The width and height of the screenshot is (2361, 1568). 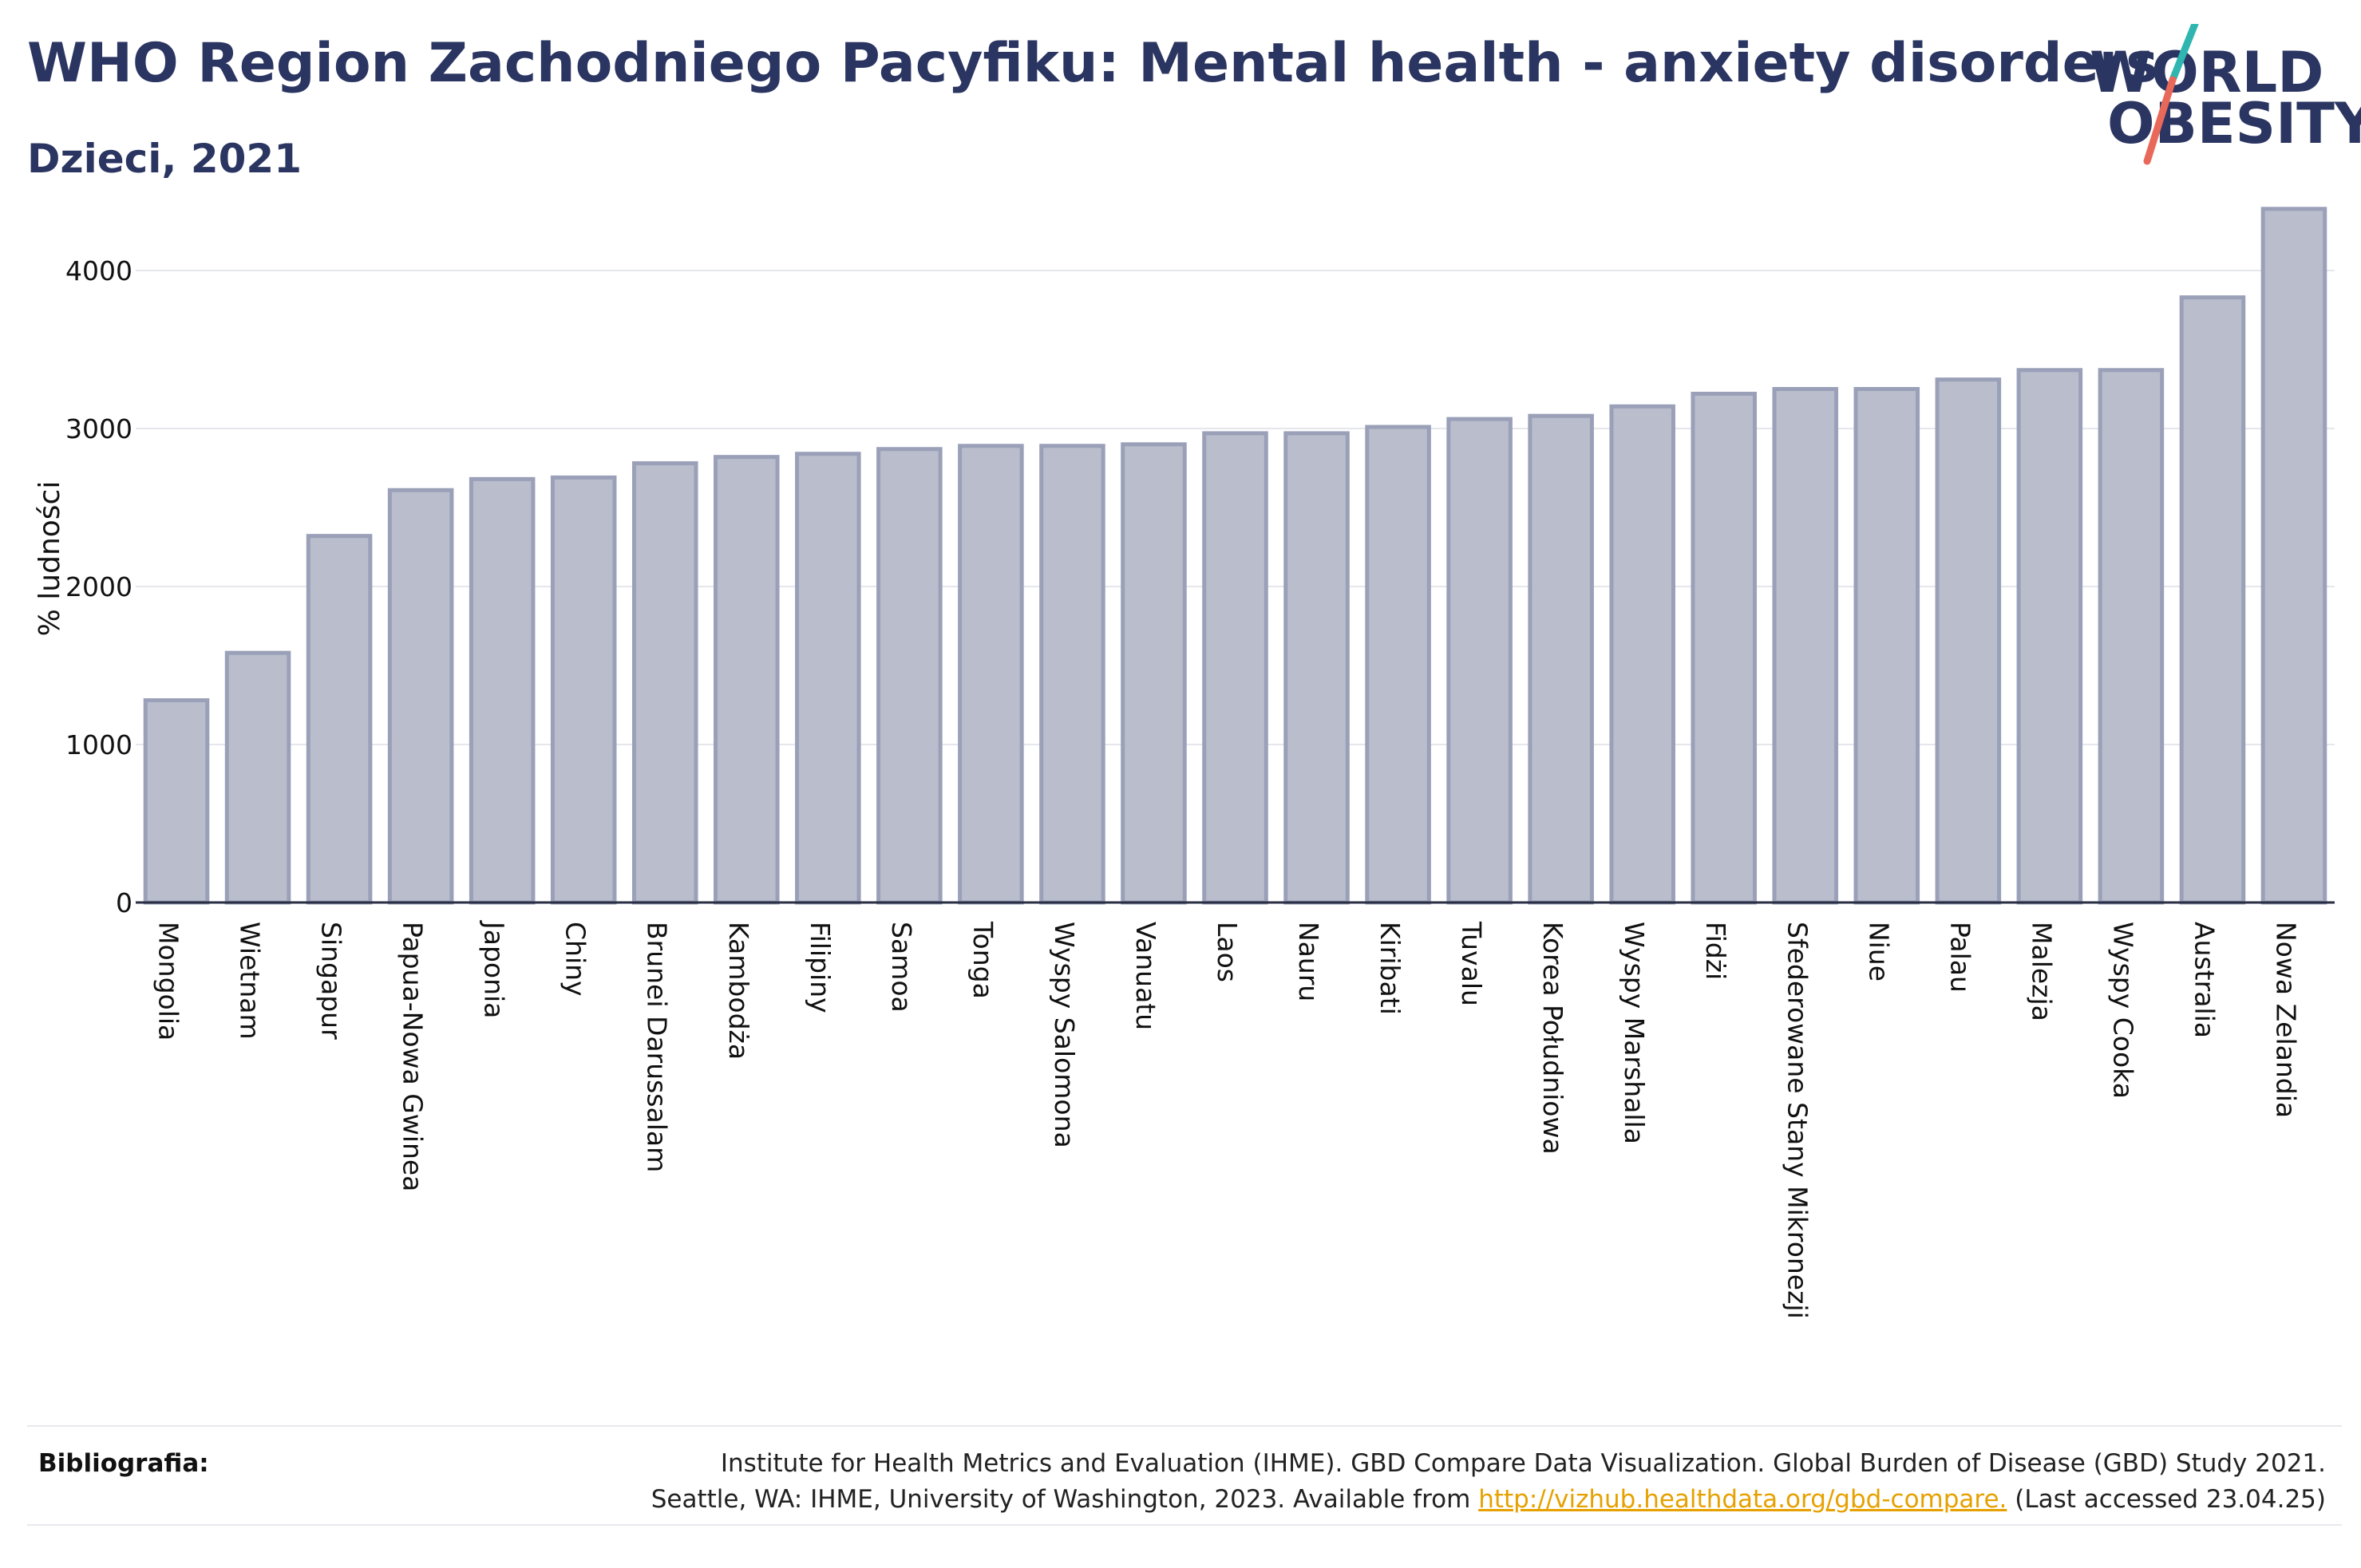 I want to click on x-tick-label: Wyspy Salomona, so click(x=1064, y=1035).